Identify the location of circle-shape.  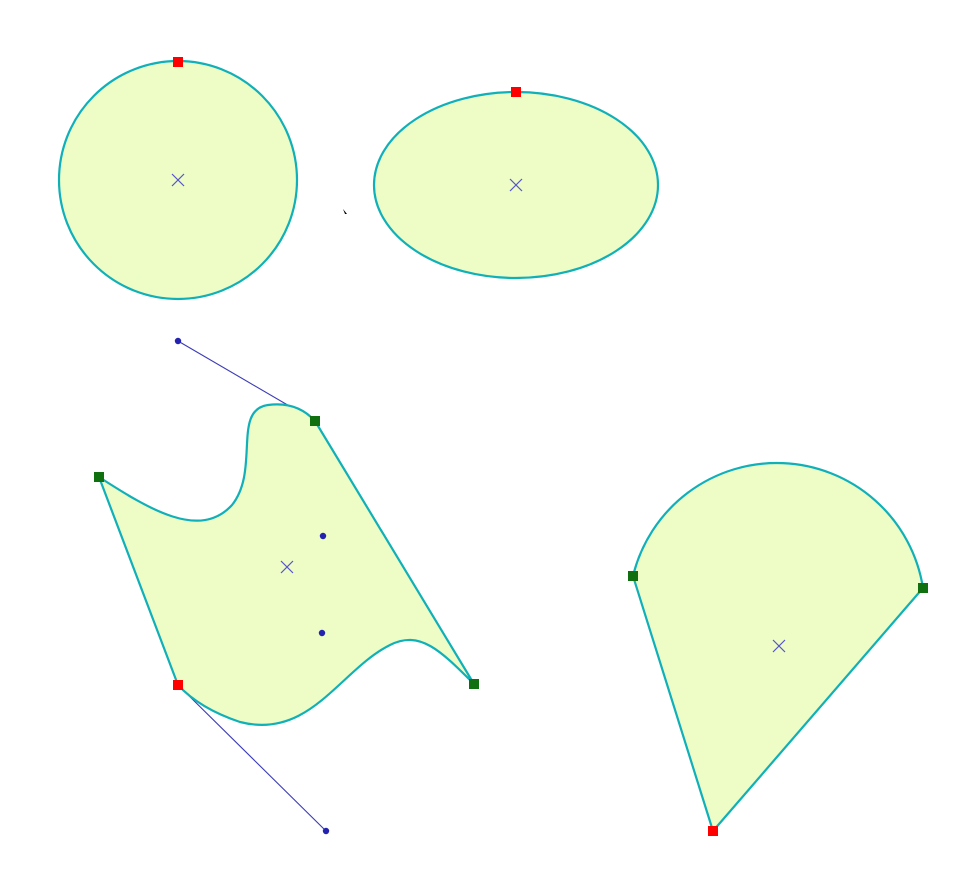
(178, 178).